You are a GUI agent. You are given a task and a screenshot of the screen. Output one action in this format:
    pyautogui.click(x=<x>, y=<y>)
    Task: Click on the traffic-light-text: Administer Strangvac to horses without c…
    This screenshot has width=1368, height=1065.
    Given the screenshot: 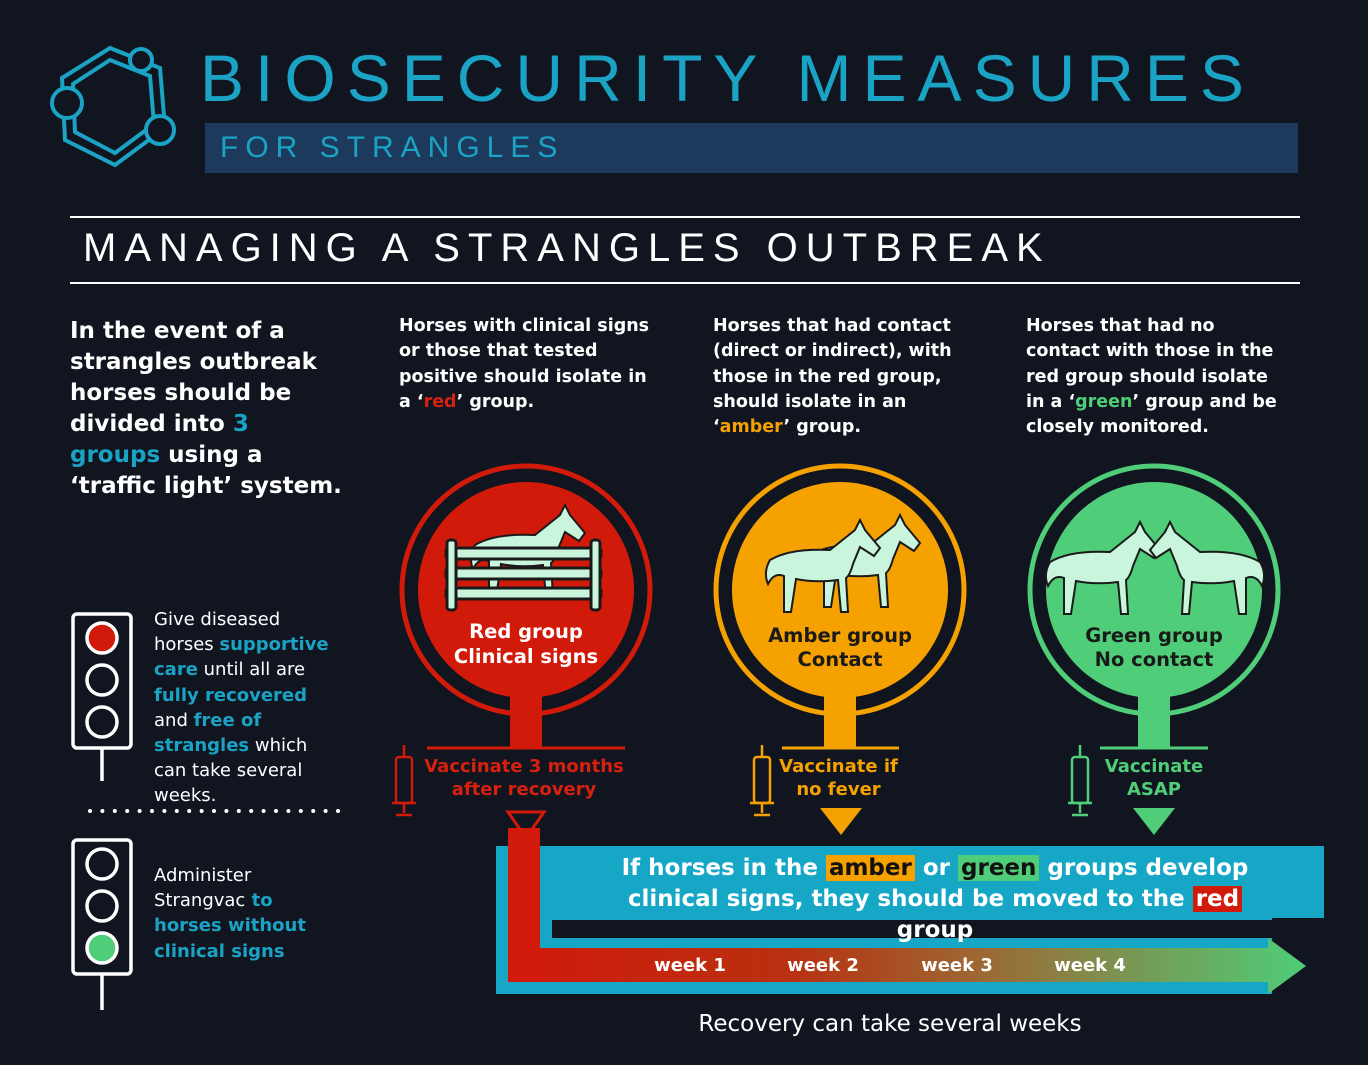 What is the action you would take?
    pyautogui.click(x=234, y=913)
    